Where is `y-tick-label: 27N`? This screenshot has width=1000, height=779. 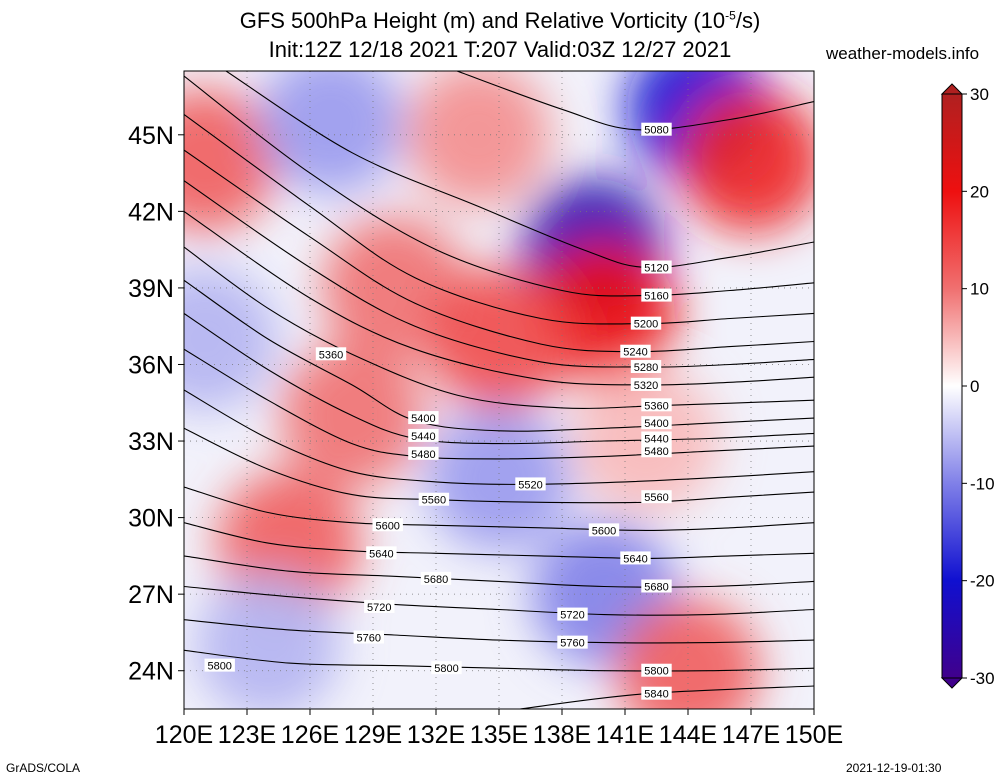 y-tick-label: 27N is located at coordinates (151, 595).